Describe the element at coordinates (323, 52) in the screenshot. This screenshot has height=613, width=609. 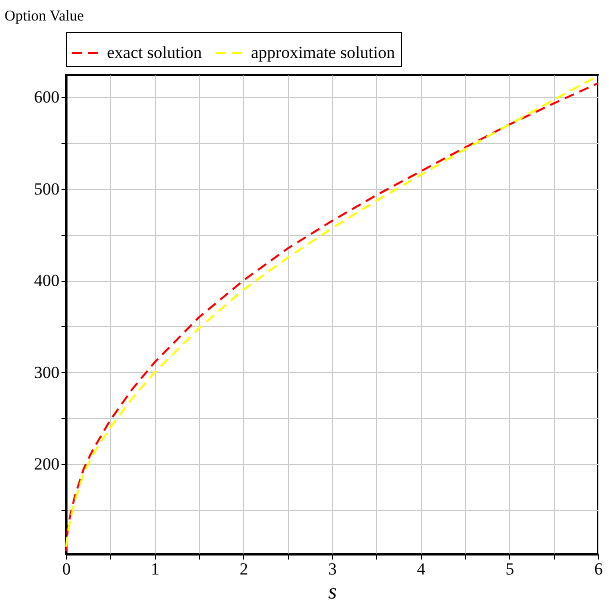
I see `legend-label: approximate solution` at that location.